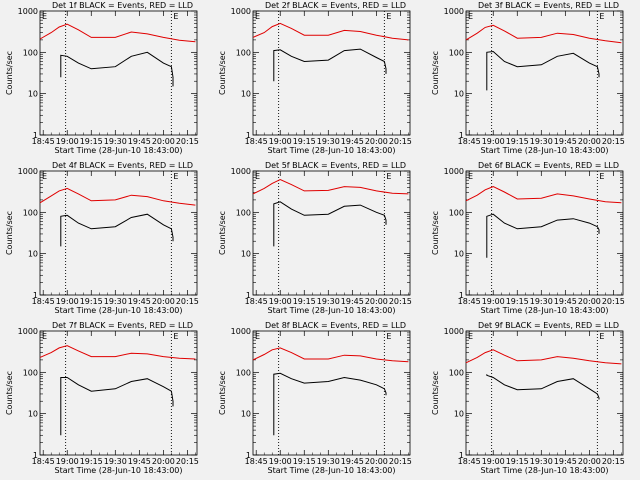  I want to click on chart-title: Det 3f BLACK = Events, RED = LLD, so click(548, 5).